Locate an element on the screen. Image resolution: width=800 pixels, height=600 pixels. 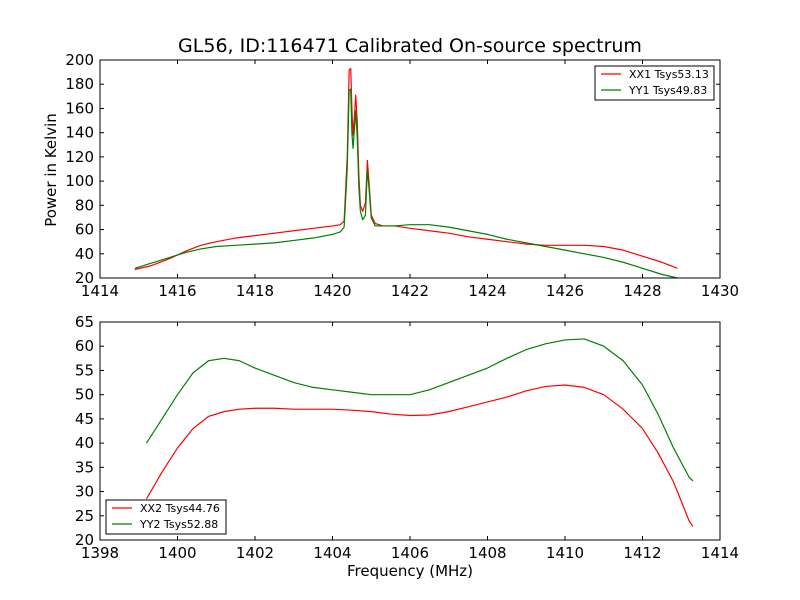
top-y-tick-label: 60 is located at coordinates (84, 230).